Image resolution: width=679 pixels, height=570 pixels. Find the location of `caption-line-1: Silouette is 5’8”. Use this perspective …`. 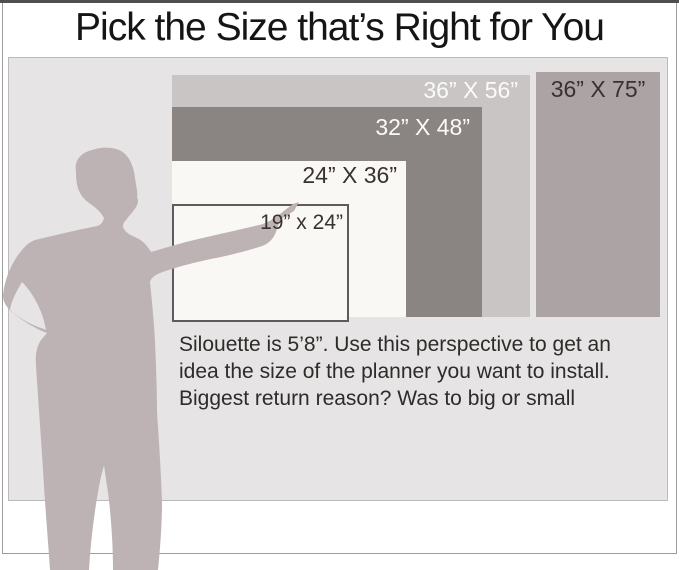

caption-line-1: Silouette is 5’8”. Use this perspective … is located at coordinates (395, 344).